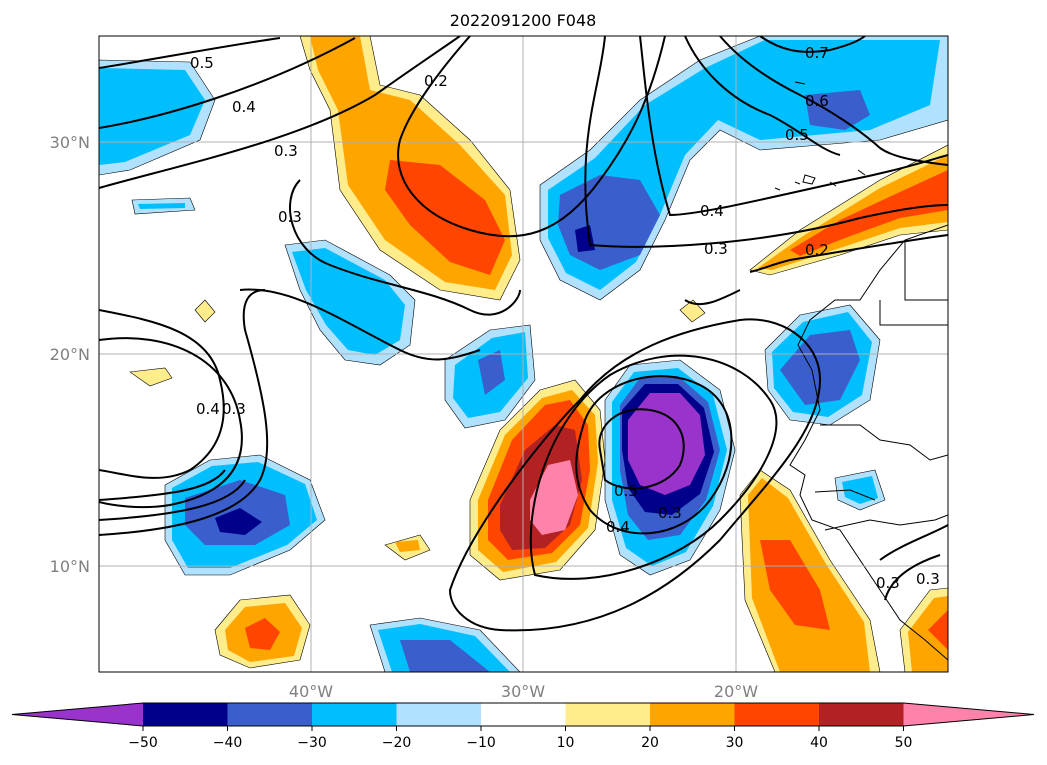 The width and height of the screenshot is (1047, 765). What do you see at coordinates (912, 577) in the screenshot?
I see `contour-0.3-se2` at bounding box center [912, 577].